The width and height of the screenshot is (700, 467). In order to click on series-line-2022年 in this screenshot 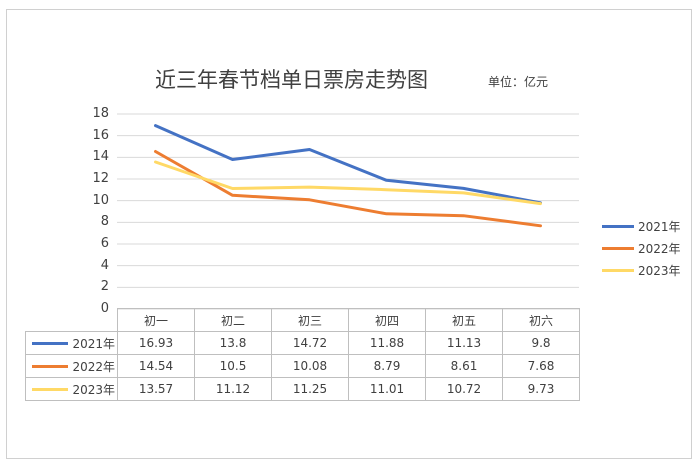, I will do `click(348, 189)`.